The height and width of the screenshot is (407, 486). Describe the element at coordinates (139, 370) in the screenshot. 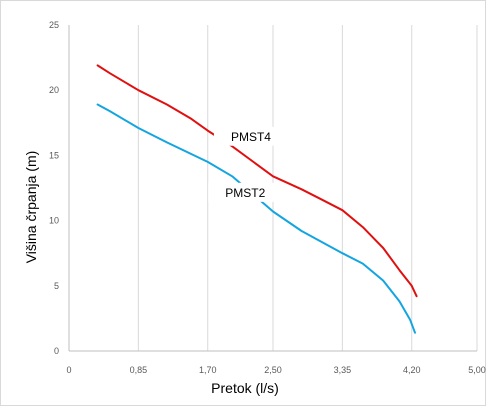

I see `x-tick-label: 0,85` at that location.